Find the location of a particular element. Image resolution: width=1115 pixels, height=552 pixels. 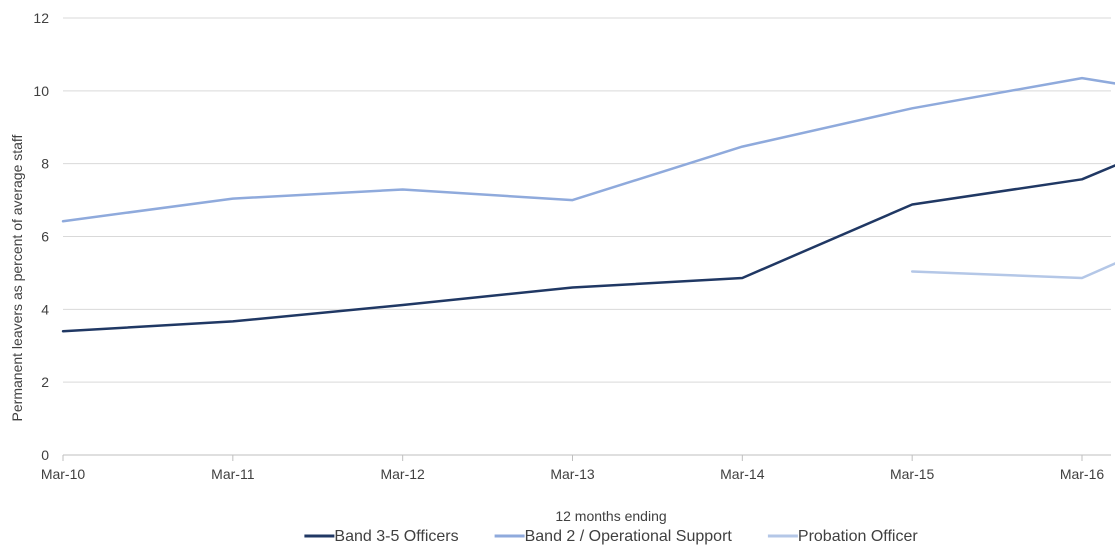

y-tick-label: 2 is located at coordinates (45, 382).